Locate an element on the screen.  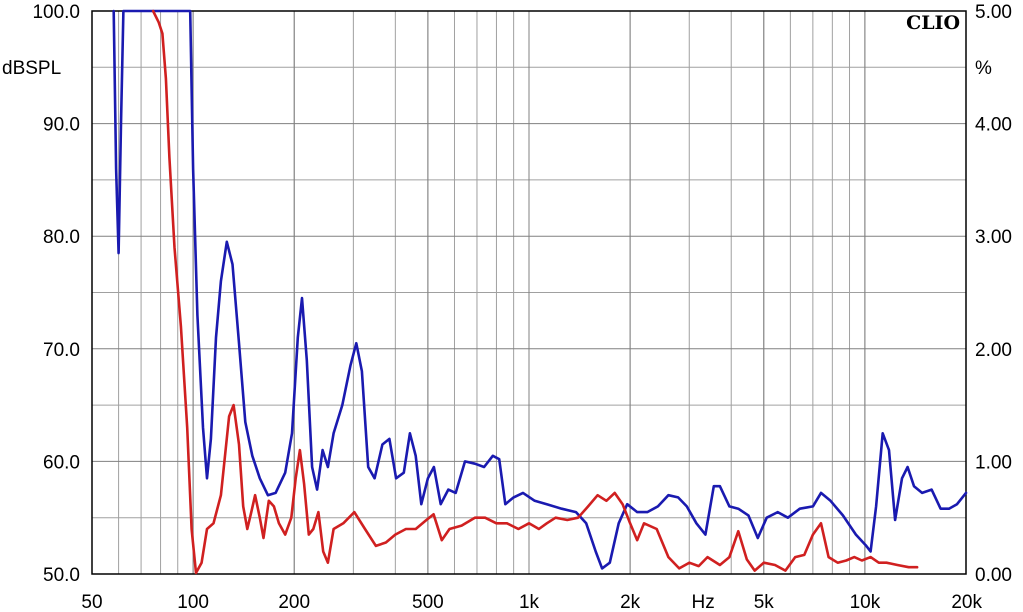
y-left-tick-label: 60.0 is located at coordinates (61, 462).